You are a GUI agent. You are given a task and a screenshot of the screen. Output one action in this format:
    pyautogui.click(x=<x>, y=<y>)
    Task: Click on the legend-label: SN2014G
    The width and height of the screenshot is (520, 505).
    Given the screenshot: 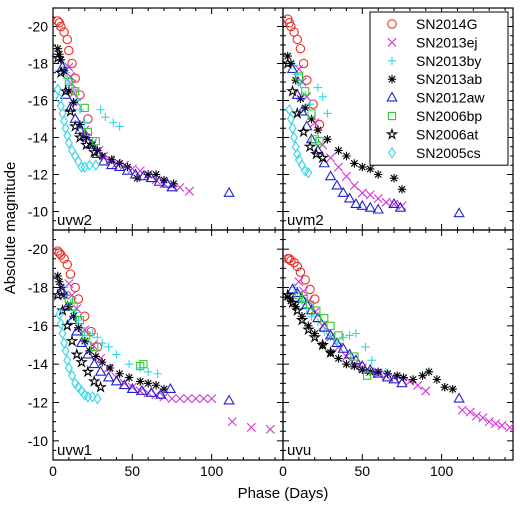 What is the action you would take?
    pyautogui.click(x=446, y=24)
    